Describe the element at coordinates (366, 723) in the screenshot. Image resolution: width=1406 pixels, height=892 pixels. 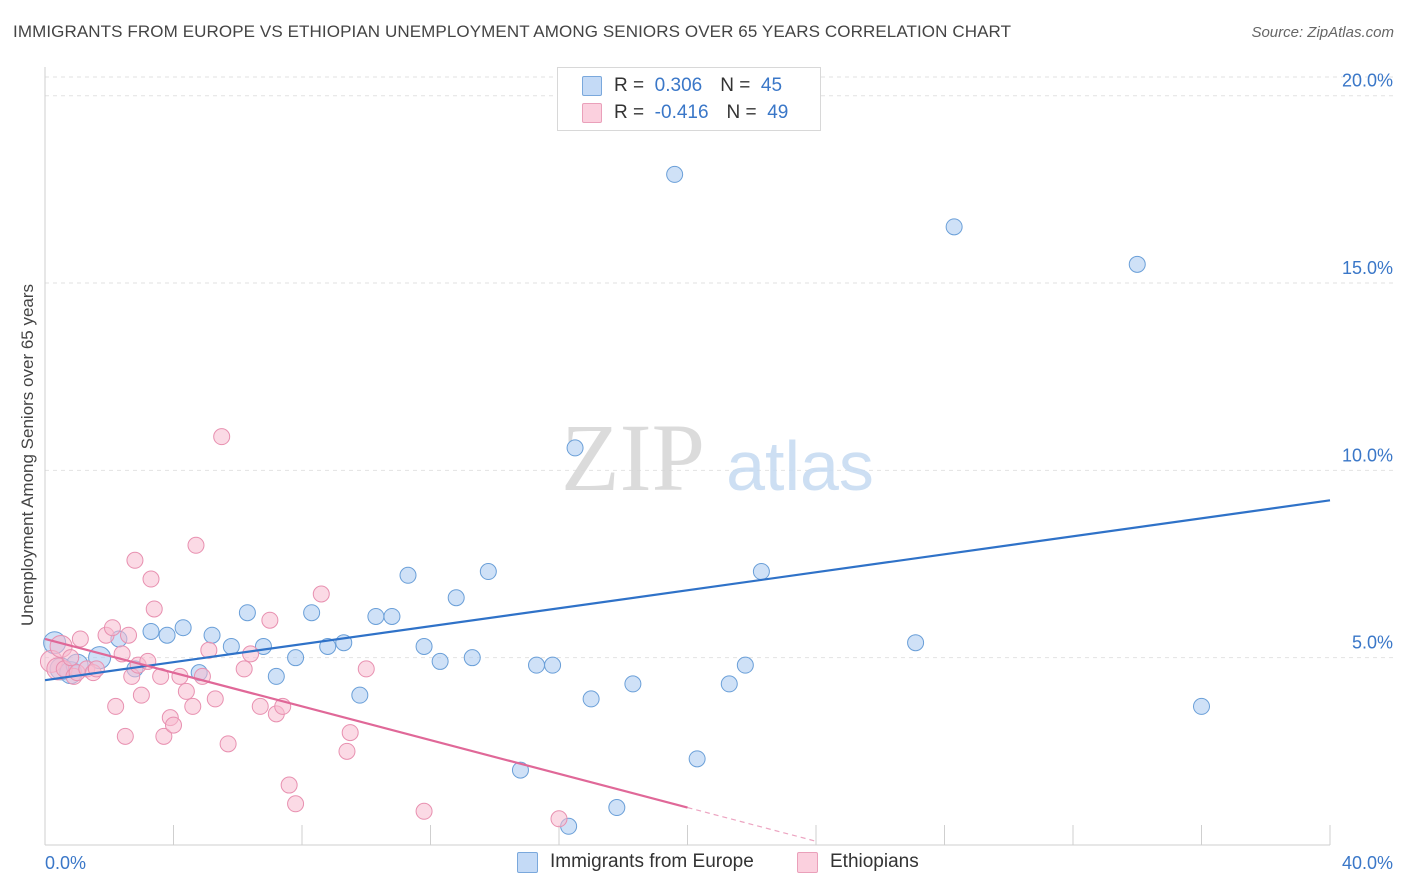
I see `trend-line-ethiopians` at that location.